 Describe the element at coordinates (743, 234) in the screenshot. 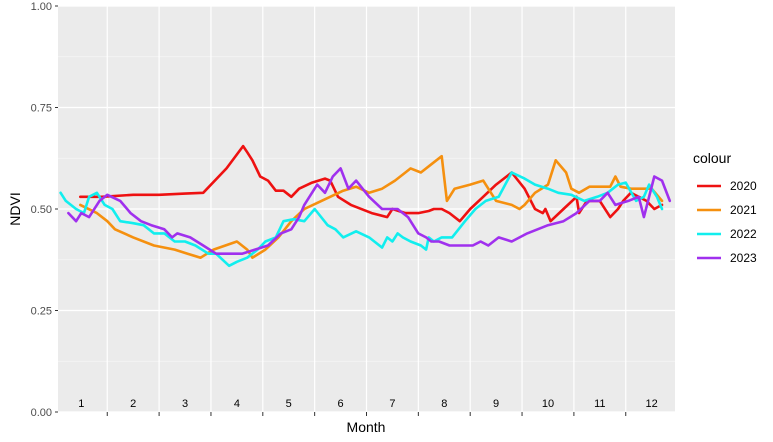

I see `legend-label-2022: 2022` at that location.